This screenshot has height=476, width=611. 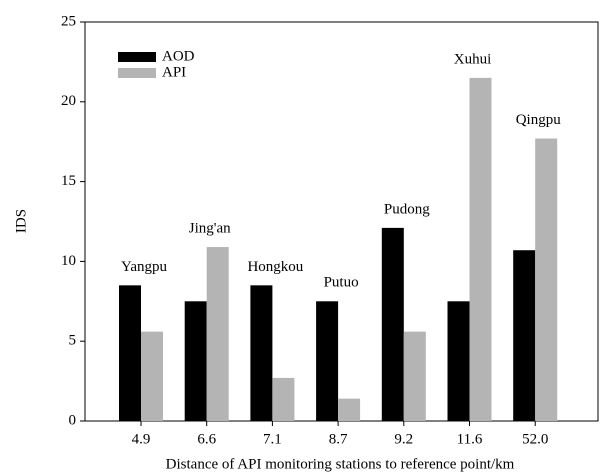 I want to click on y-tick-label: 5, so click(x=73, y=341).